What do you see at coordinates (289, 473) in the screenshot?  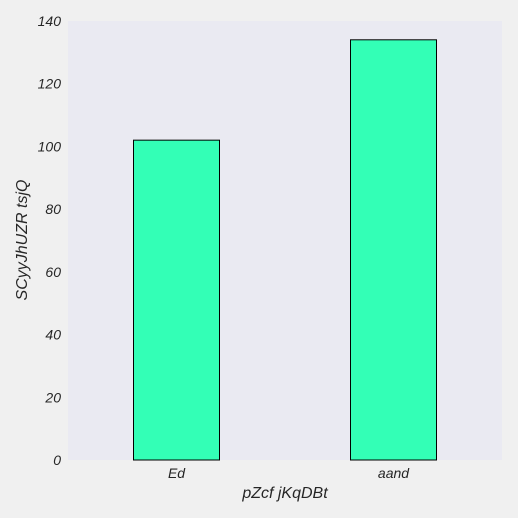 I see `x-tick-labels: Ed aand` at bounding box center [289, 473].